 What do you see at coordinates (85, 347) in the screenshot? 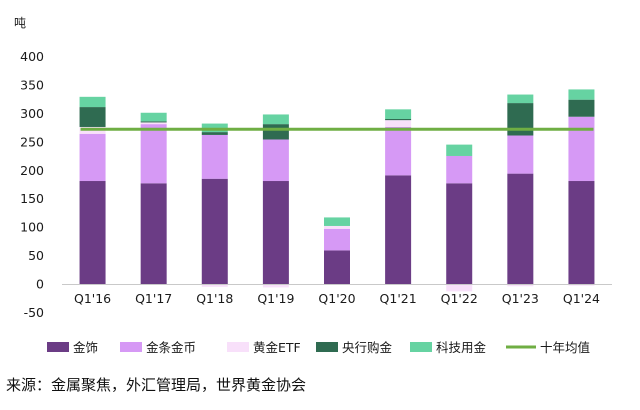
I see `legend-label: 金饰` at bounding box center [85, 347].